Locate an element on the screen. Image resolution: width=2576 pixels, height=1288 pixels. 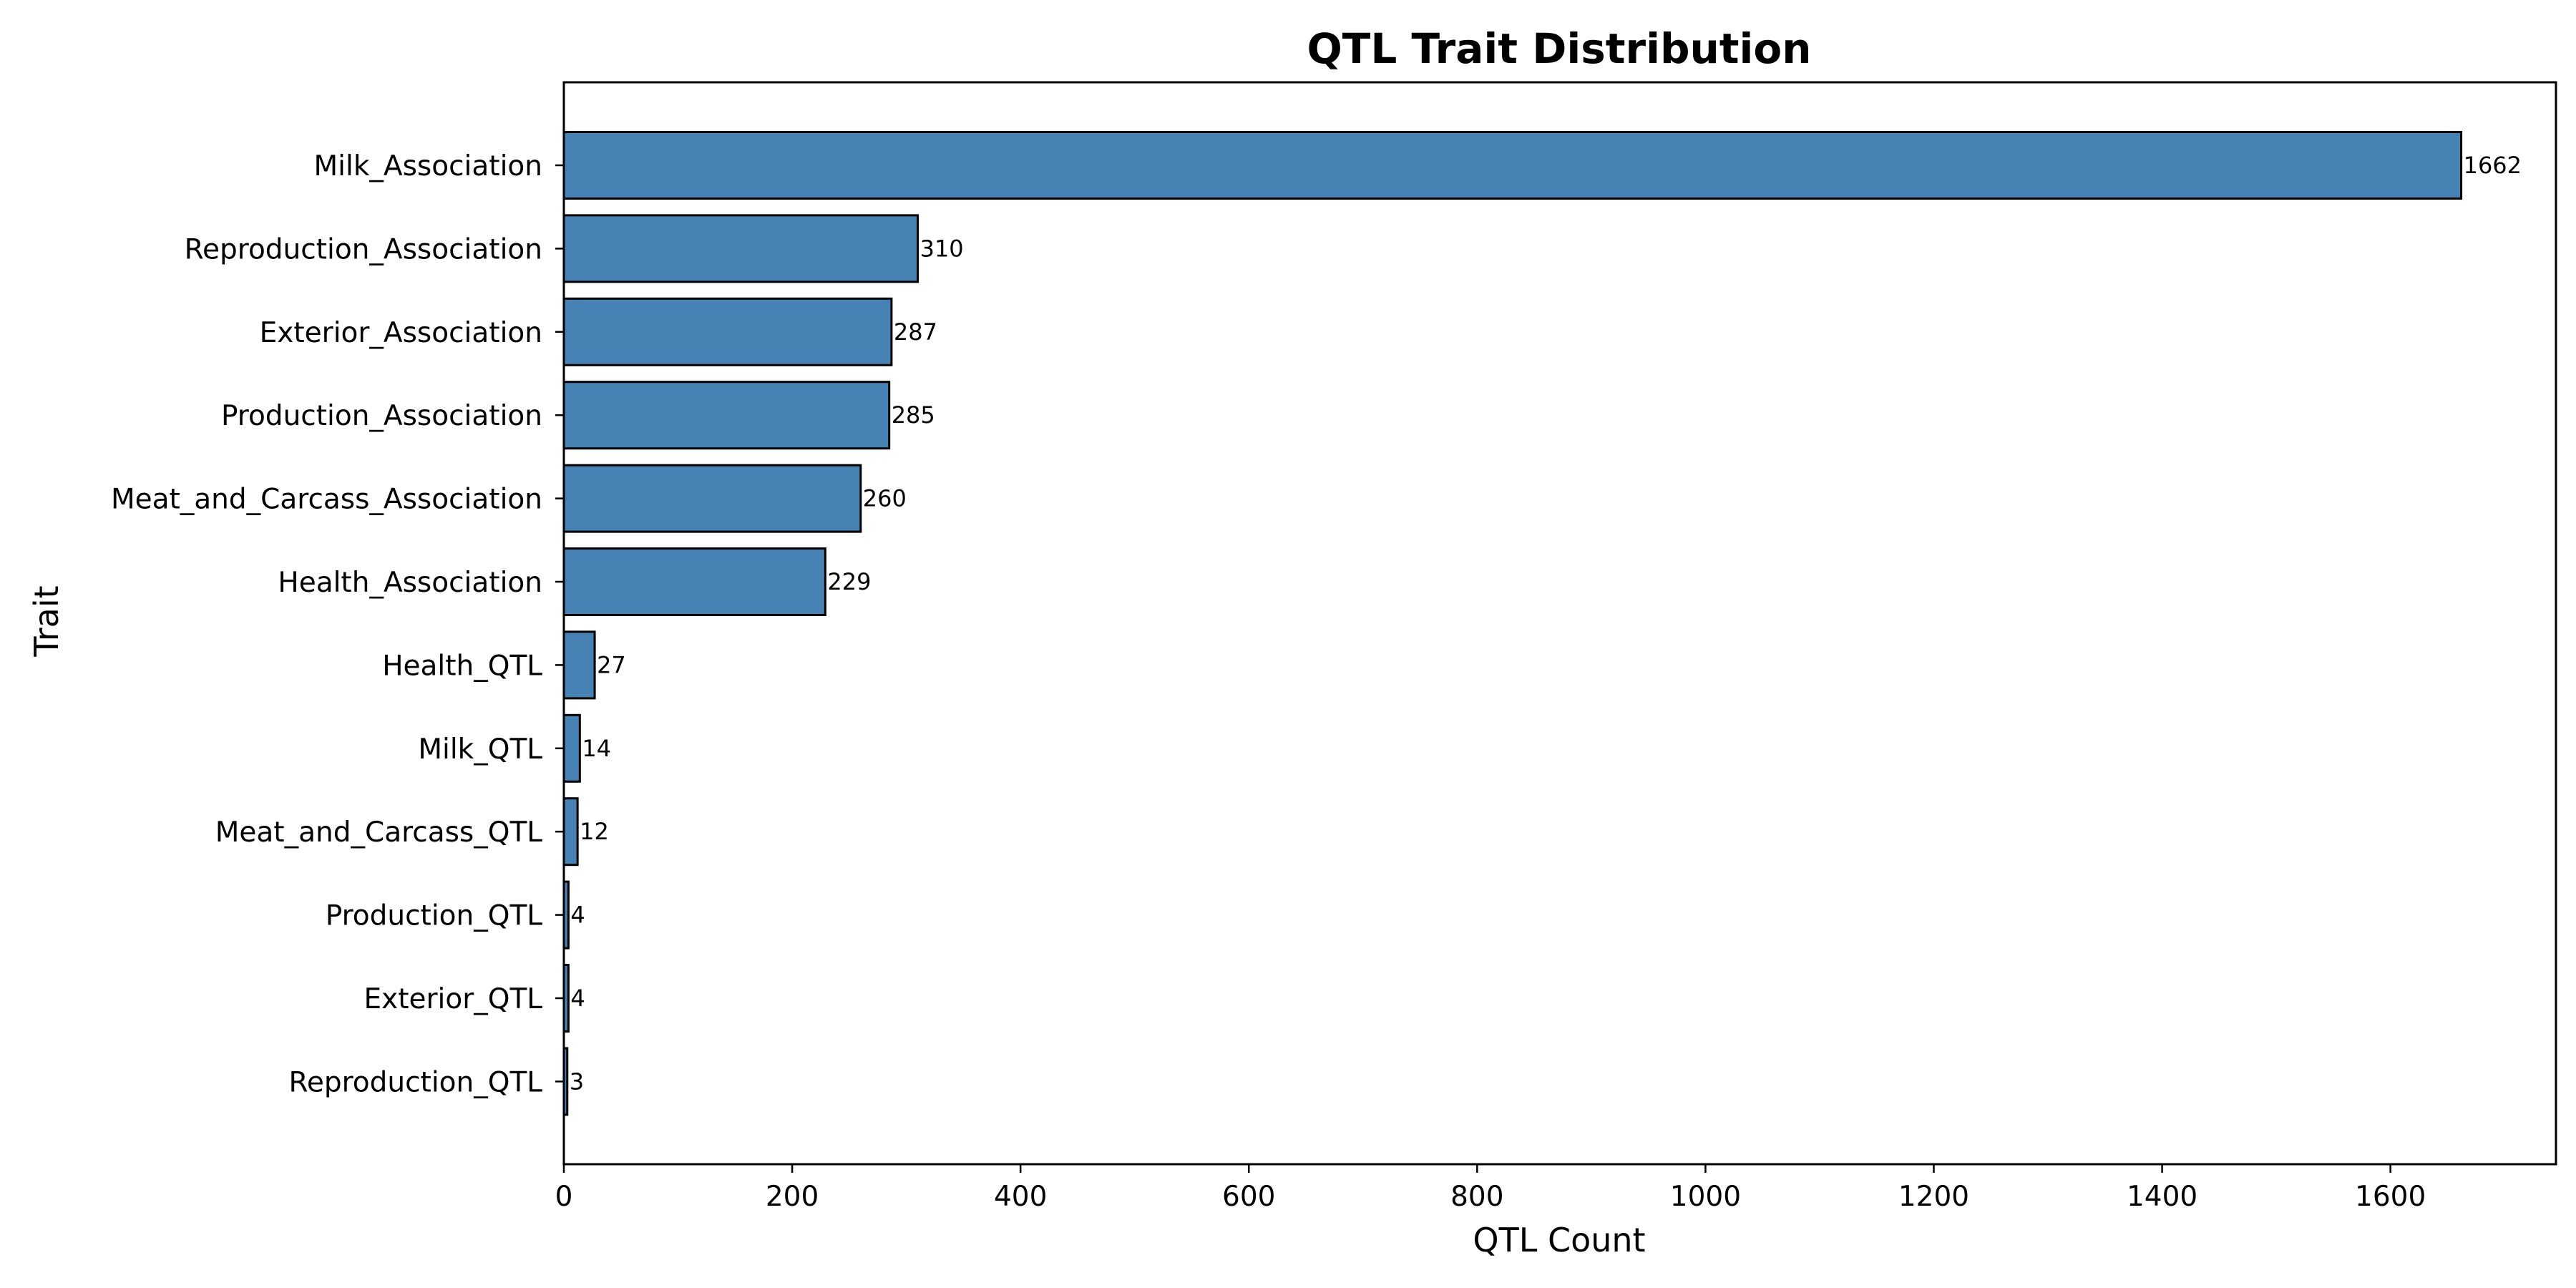
bar-Production_Association is located at coordinates (726, 415).